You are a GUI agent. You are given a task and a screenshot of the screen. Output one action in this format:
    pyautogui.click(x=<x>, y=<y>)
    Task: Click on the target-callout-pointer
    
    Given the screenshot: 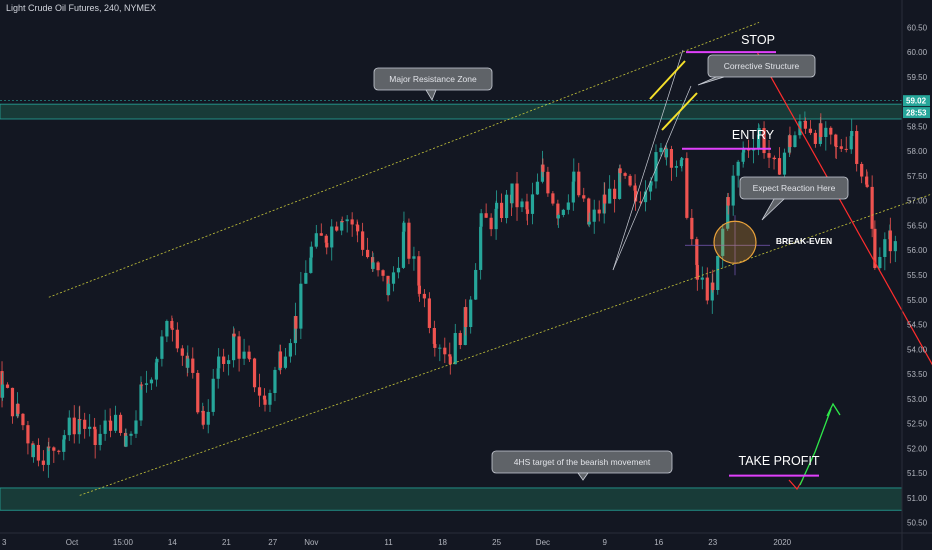 What is the action you would take?
    pyautogui.click(x=583, y=476)
    